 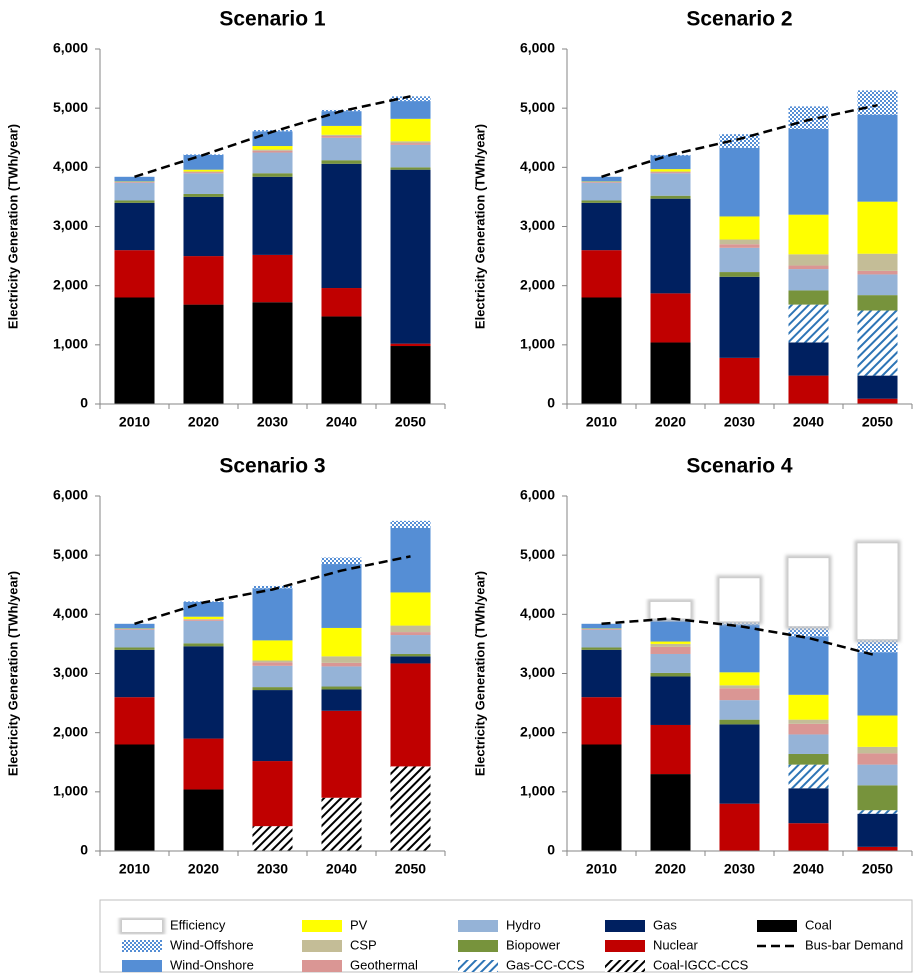 What do you see at coordinates (198, 924) in the screenshot?
I see `legend-label: Efficiency` at bounding box center [198, 924].